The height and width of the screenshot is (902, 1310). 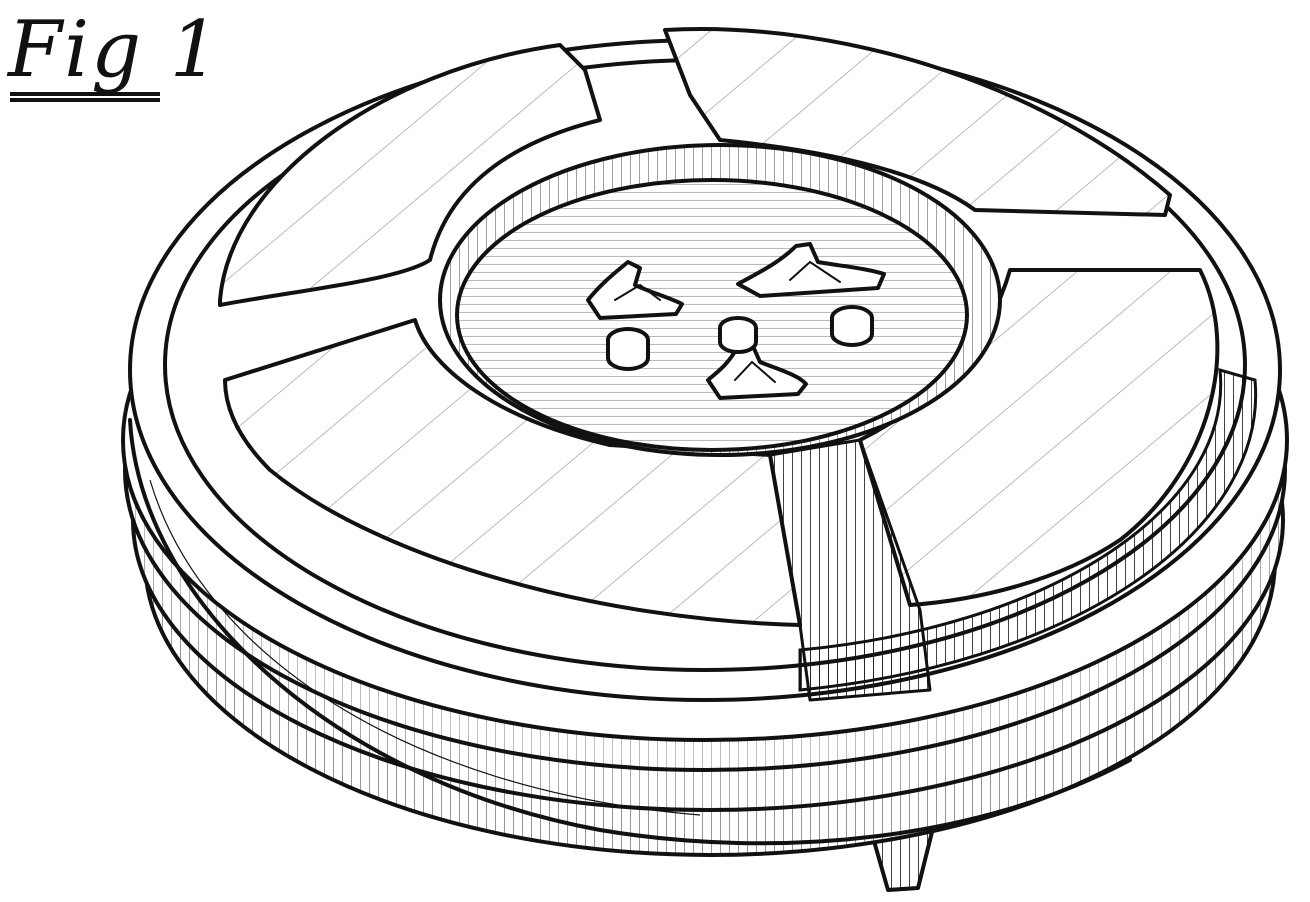 What do you see at coordinates (85, 97) in the screenshot?
I see `figure-label-underline` at bounding box center [85, 97].